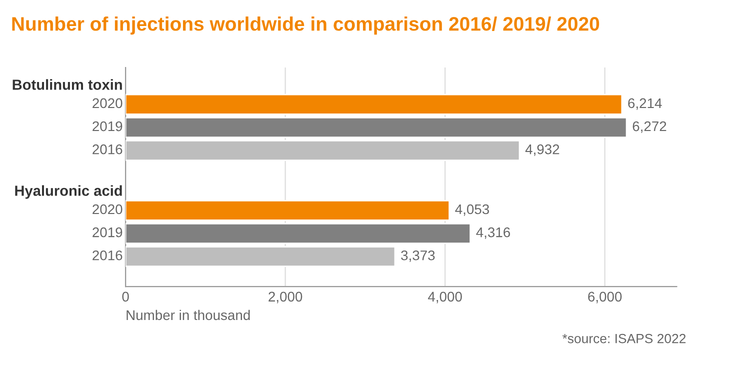  I want to click on data-label: 6,214, so click(645, 104).